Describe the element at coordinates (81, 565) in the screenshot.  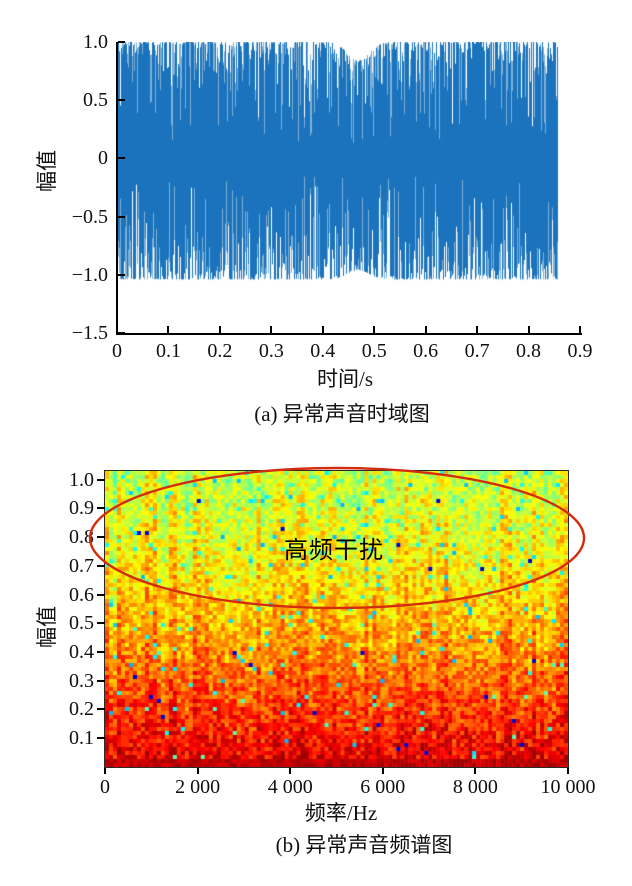
I see `chart-b-y-tick-label: 0.7` at that location.